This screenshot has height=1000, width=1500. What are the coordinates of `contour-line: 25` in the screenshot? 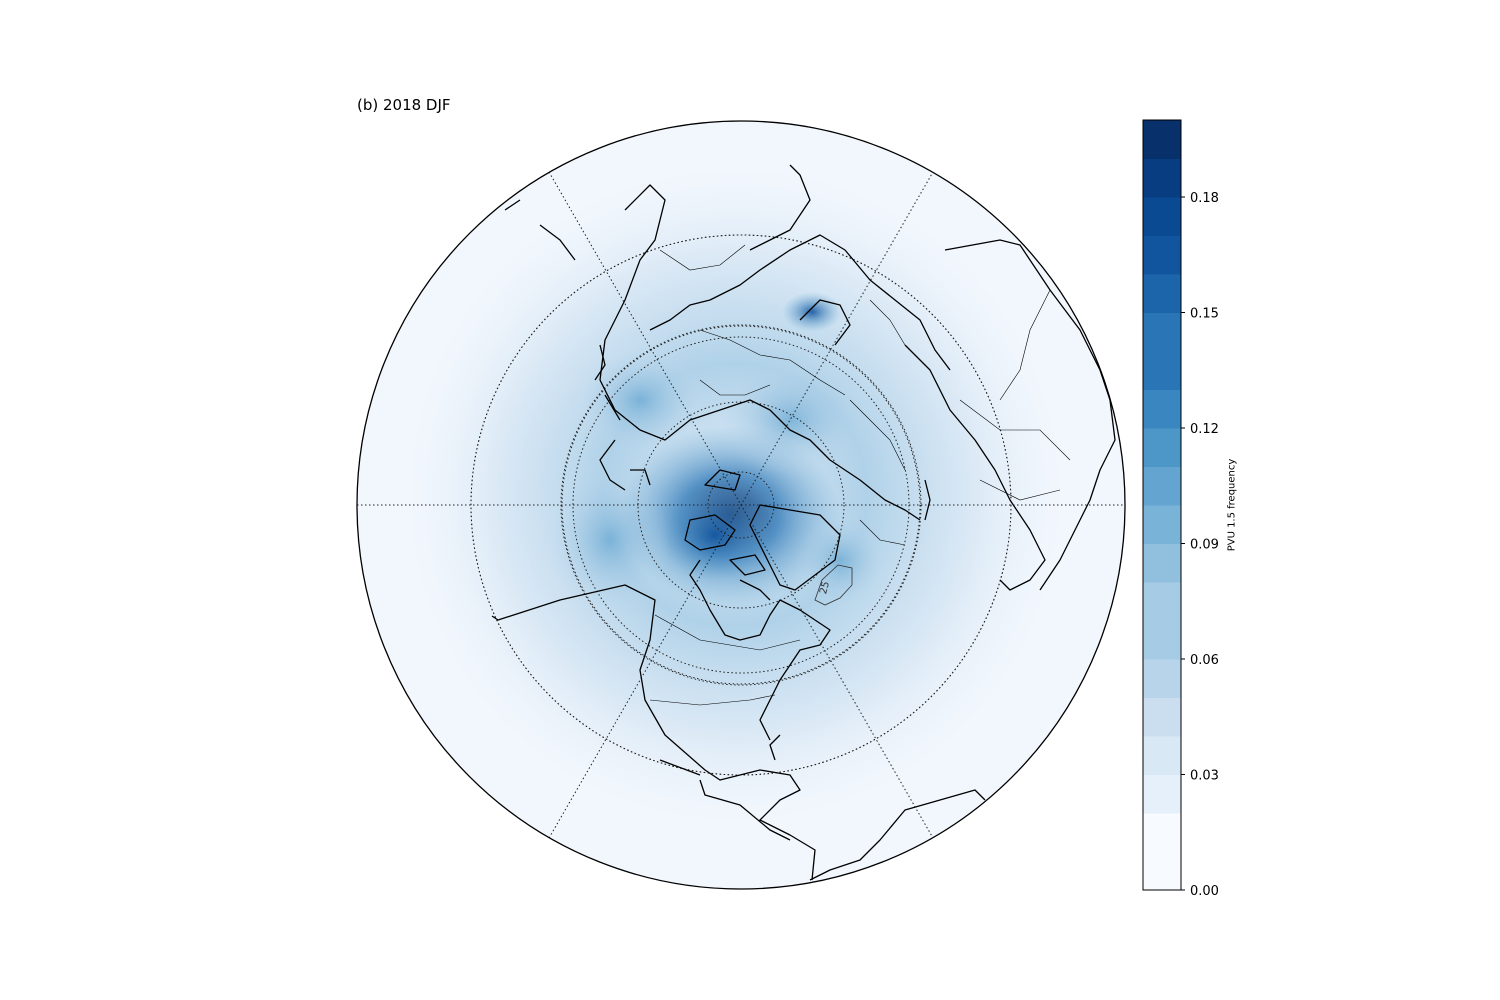 It's located at (833, 585).